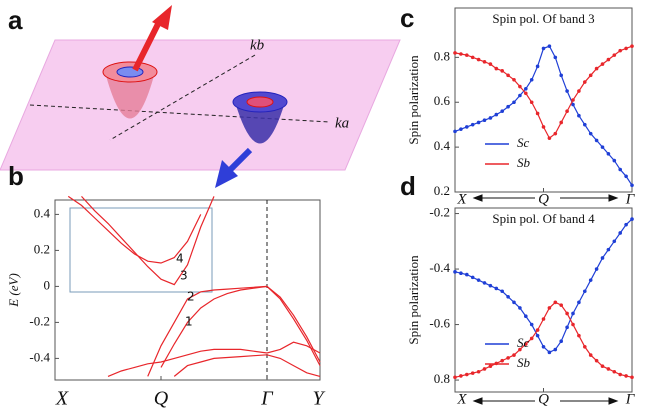  What do you see at coordinates (407, 18) in the screenshot?
I see `panel-letter: c` at bounding box center [407, 18].